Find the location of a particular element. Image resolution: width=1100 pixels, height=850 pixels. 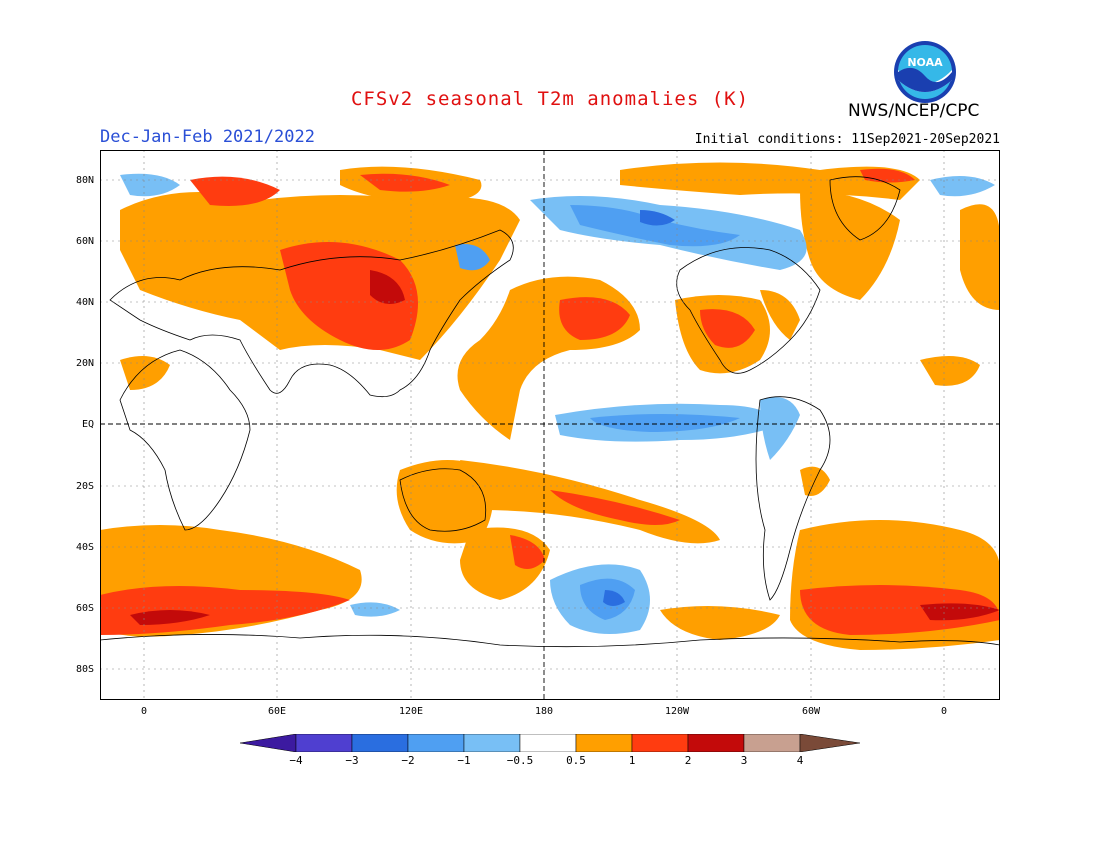

noaa-logo-icon: NOAA is located at coordinates (925, 72).